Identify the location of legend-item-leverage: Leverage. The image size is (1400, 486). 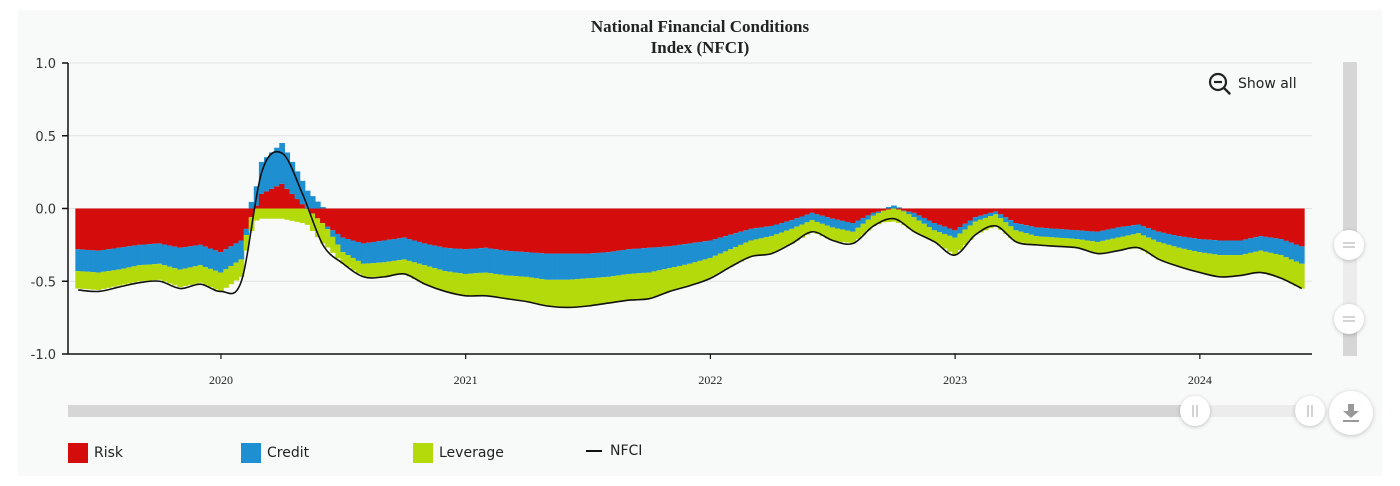
(458, 453).